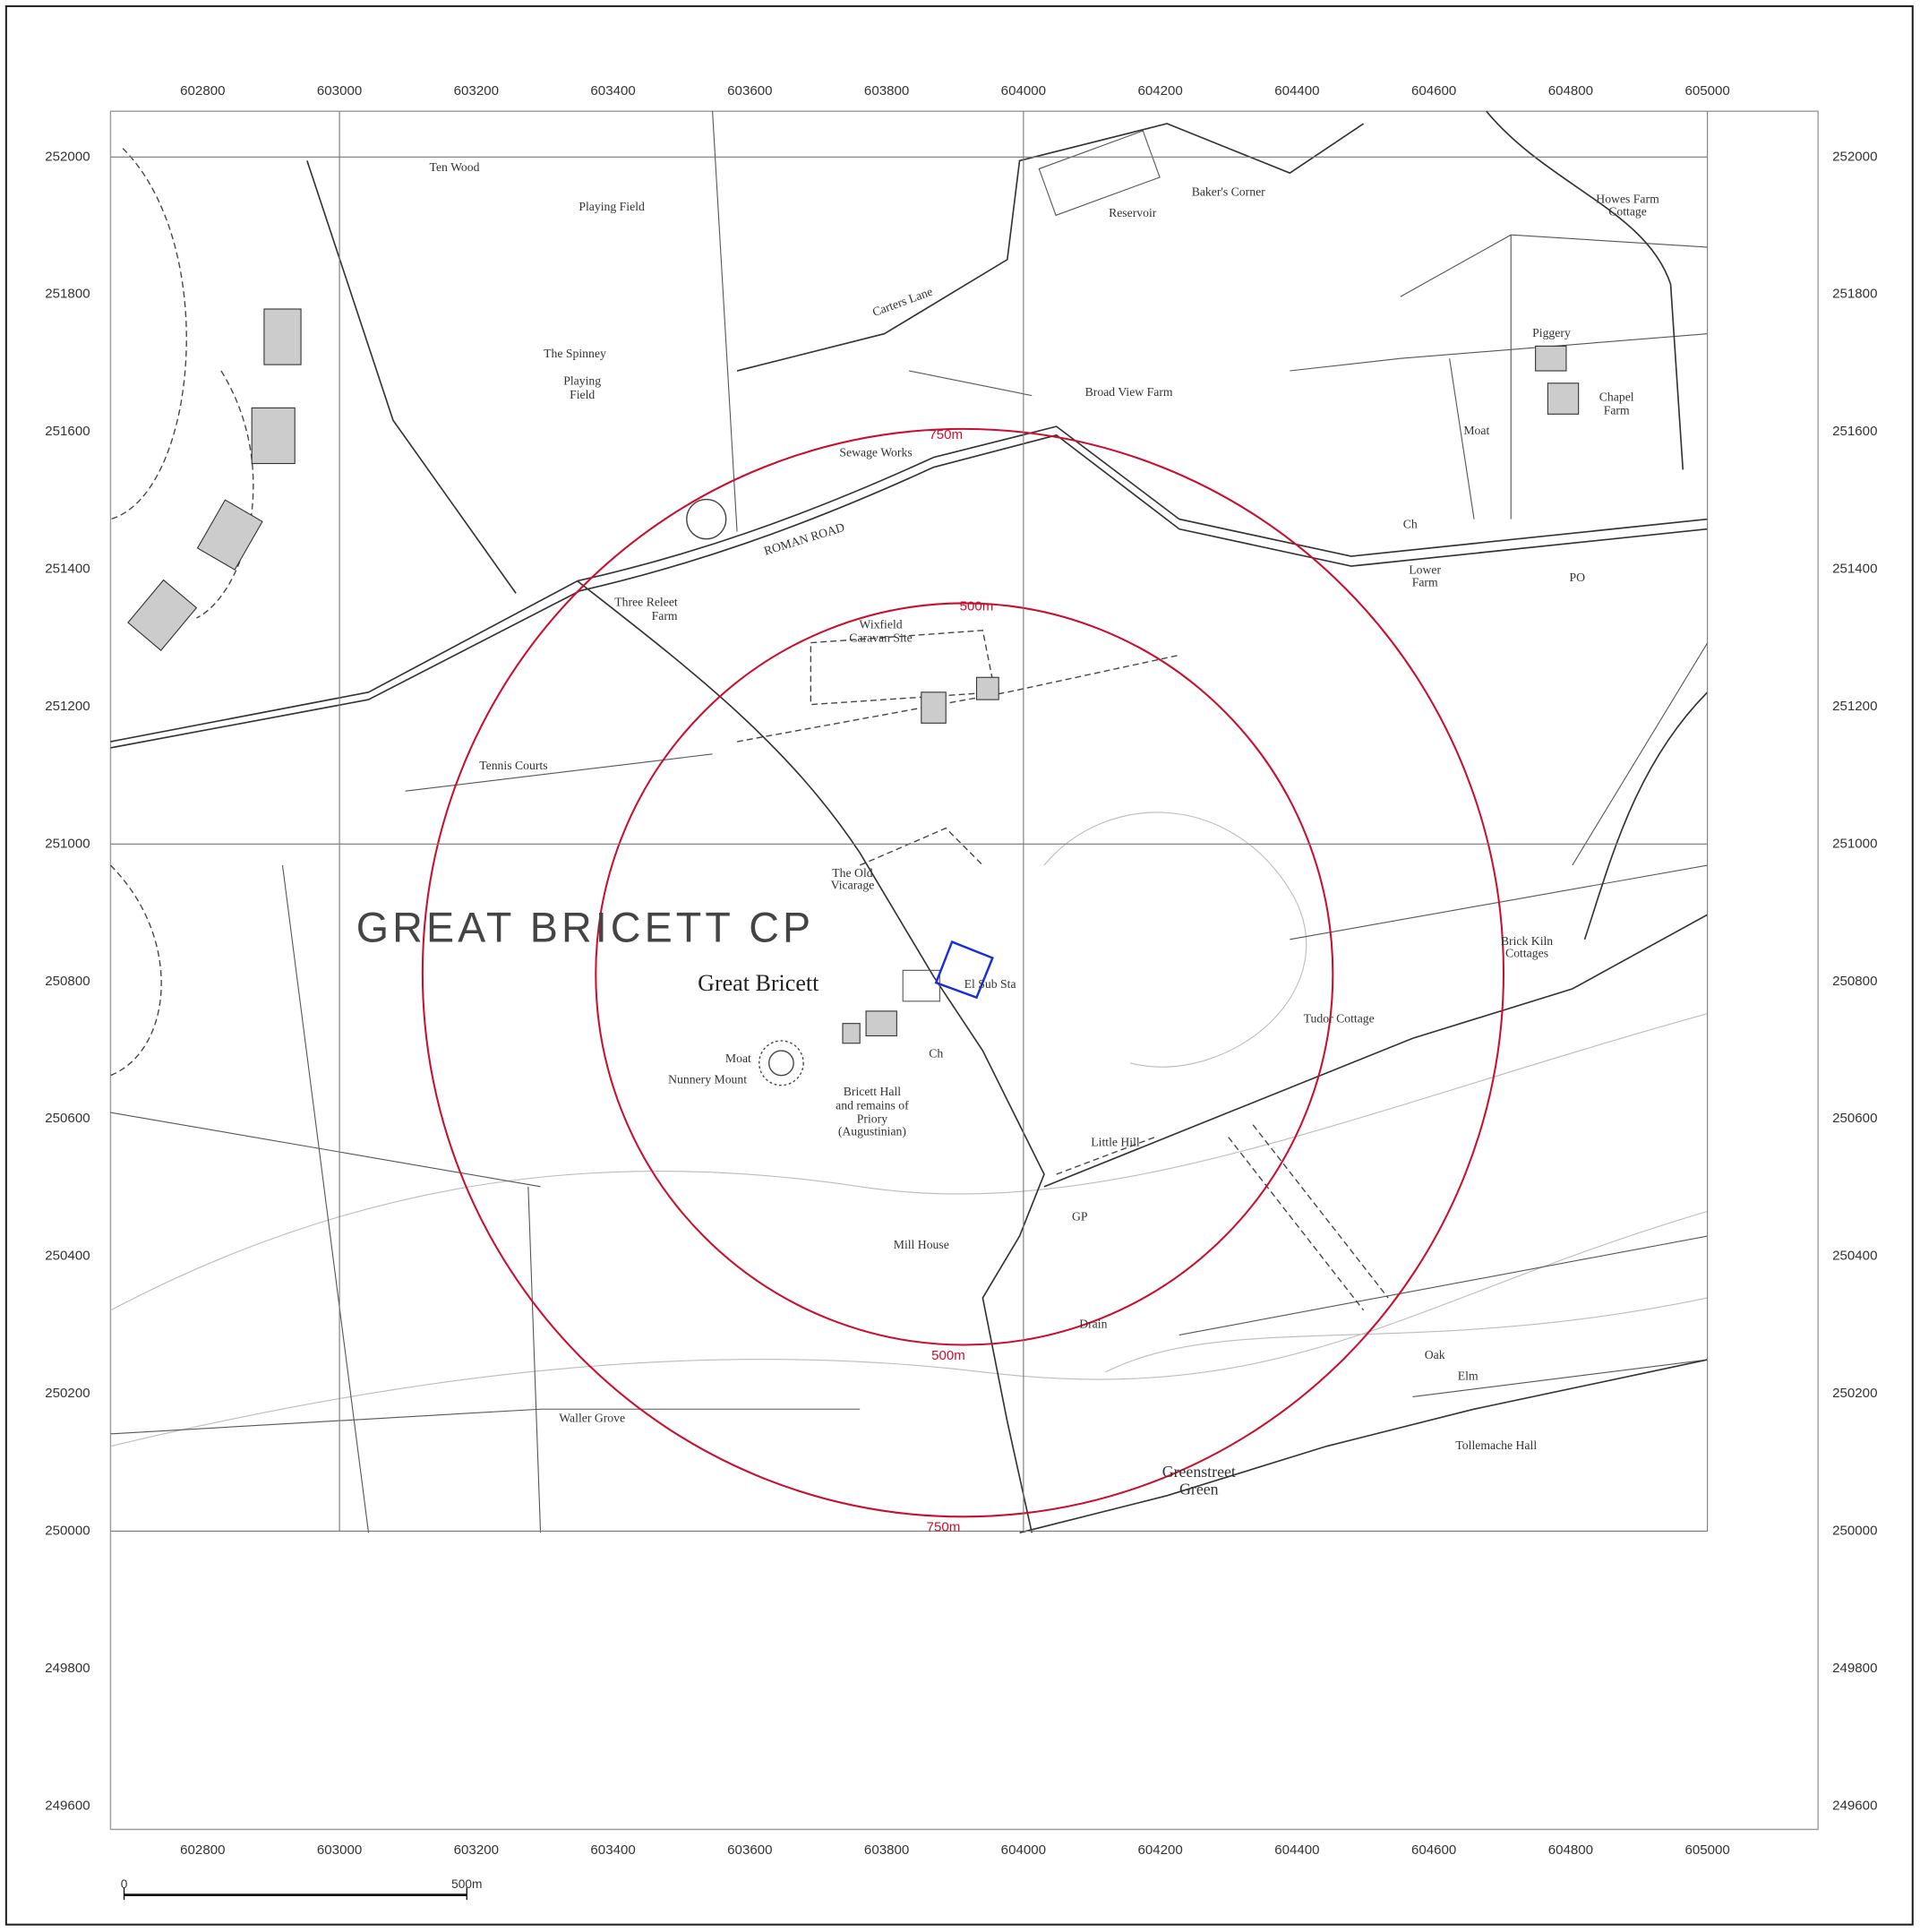 The width and height of the screenshot is (1920, 1932). I want to click on easting-label: 604200, so click(1160, 1850).